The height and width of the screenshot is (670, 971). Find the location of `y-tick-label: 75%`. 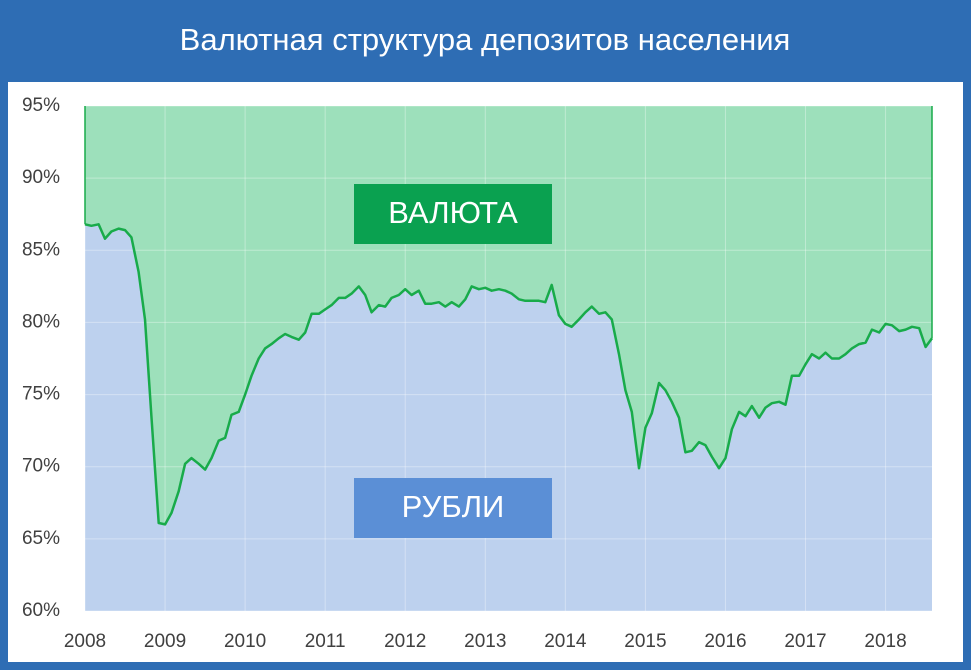

y-tick-label: 75% is located at coordinates (41, 394).